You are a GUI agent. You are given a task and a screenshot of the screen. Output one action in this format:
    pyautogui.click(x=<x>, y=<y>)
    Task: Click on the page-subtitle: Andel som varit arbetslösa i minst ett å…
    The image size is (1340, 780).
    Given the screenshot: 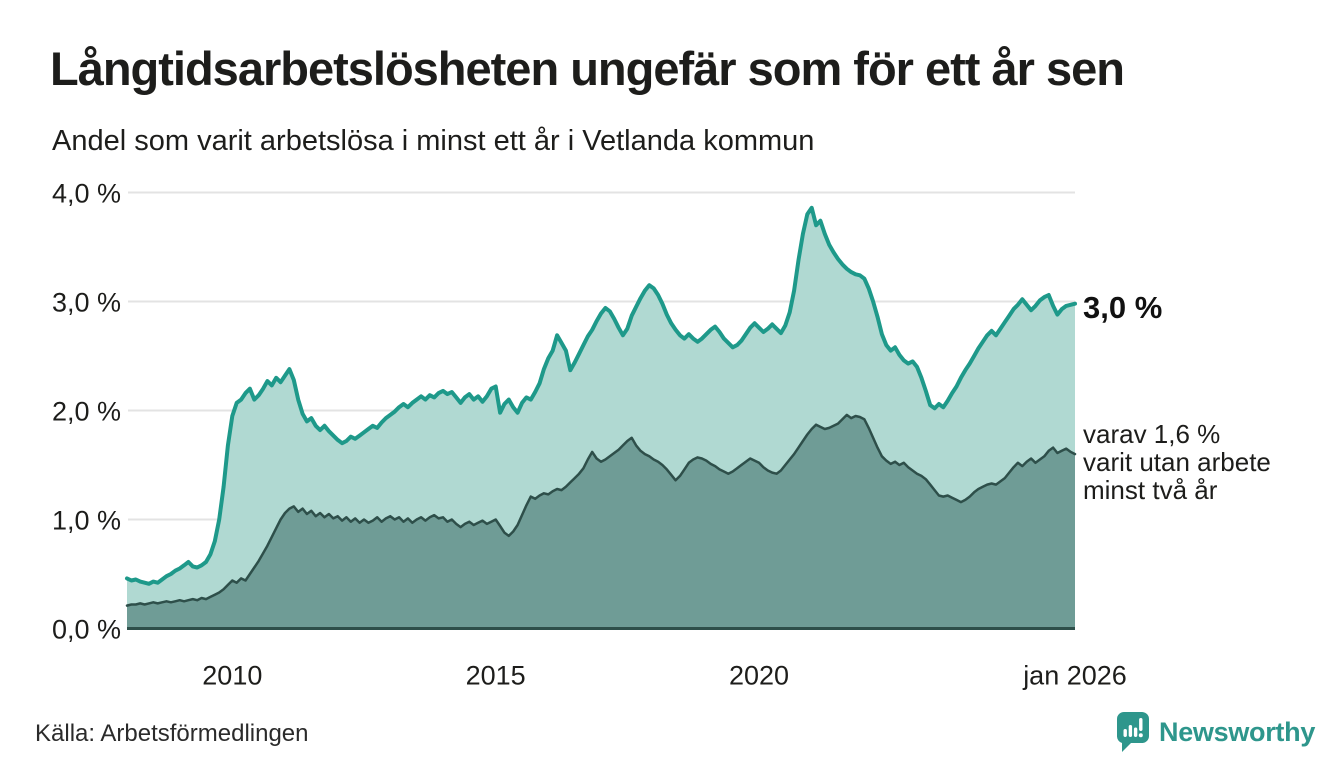 What is the action you would take?
    pyautogui.click(x=433, y=141)
    